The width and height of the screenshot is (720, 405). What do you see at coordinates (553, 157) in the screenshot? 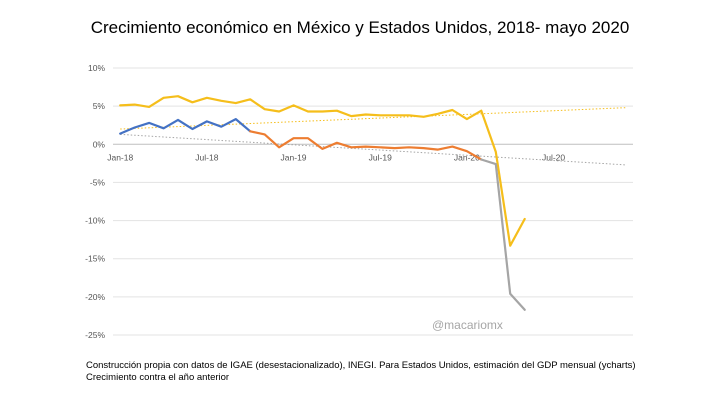
I see `x-tick-label: Jul-20` at bounding box center [553, 157].